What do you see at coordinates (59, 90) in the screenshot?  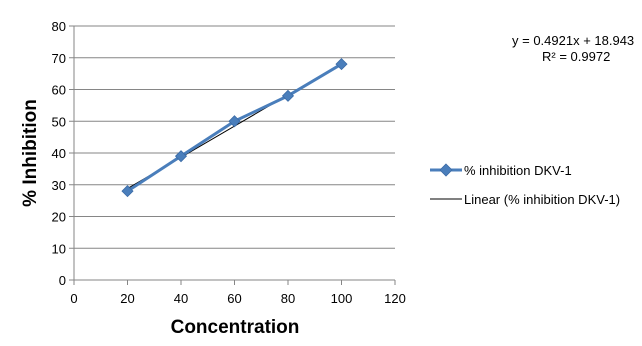 I see `y-tick-label: 60` at bounding box center [59, 90].